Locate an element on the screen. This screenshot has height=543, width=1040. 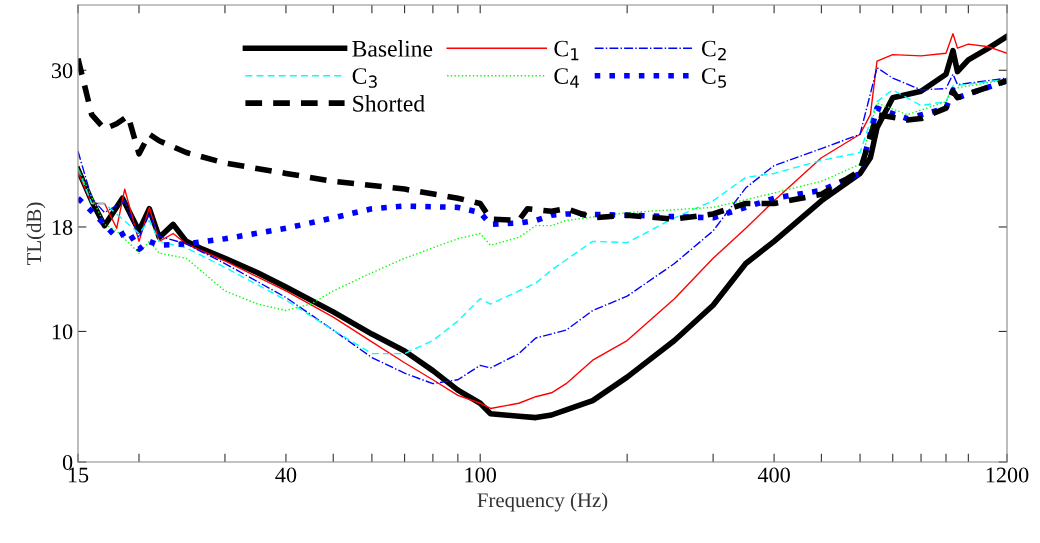
y-tick-label: 30 is located at coordinates (62, 71).